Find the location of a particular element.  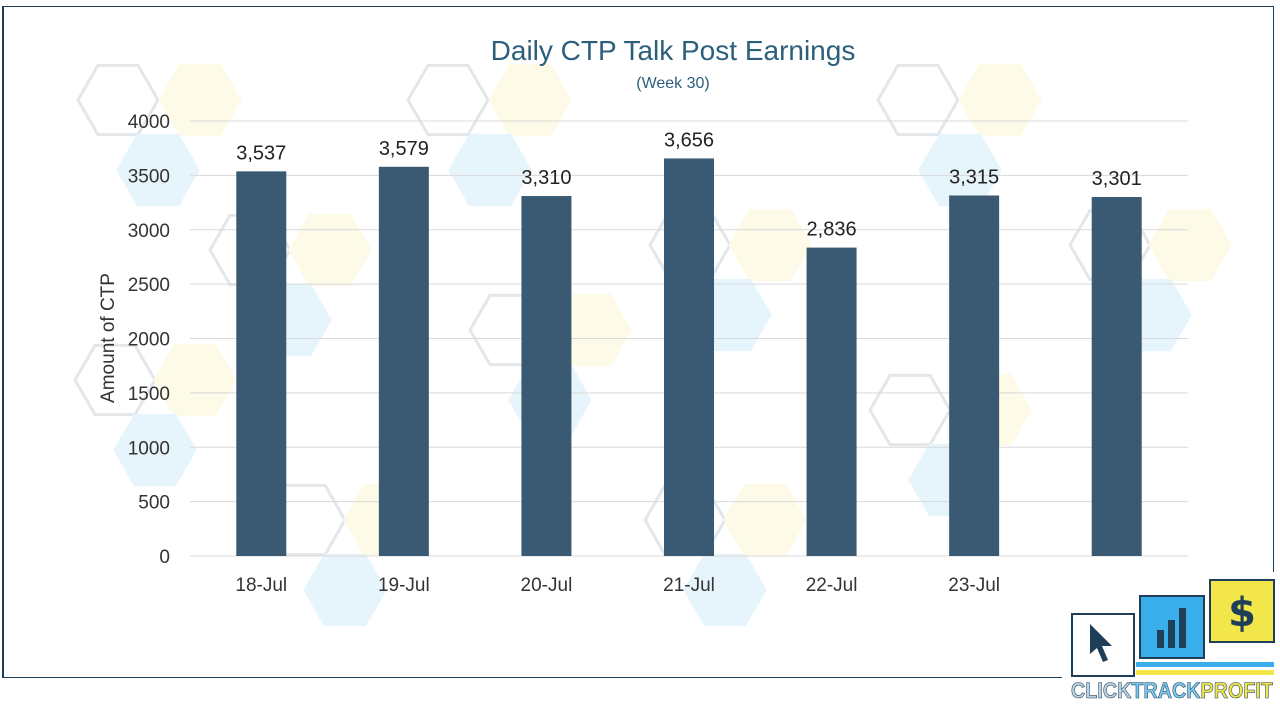

x-tick-label: 18-Jul is located at coordinates (261, 585).